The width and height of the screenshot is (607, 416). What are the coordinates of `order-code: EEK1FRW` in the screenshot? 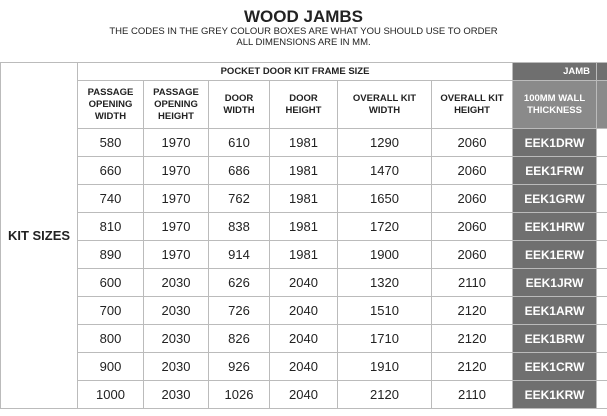 It's located at (555, 170).